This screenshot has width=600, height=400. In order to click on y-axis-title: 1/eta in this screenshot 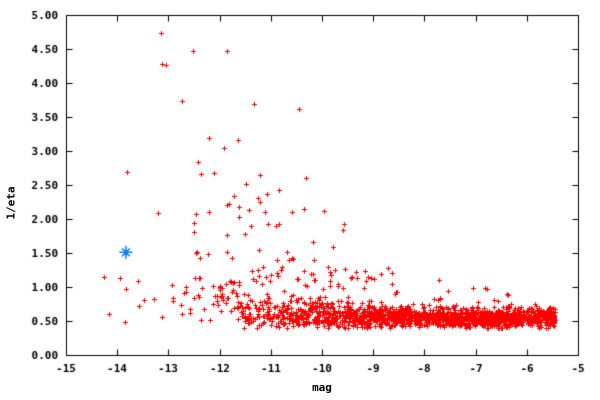, I will do `click(11, 203)`.